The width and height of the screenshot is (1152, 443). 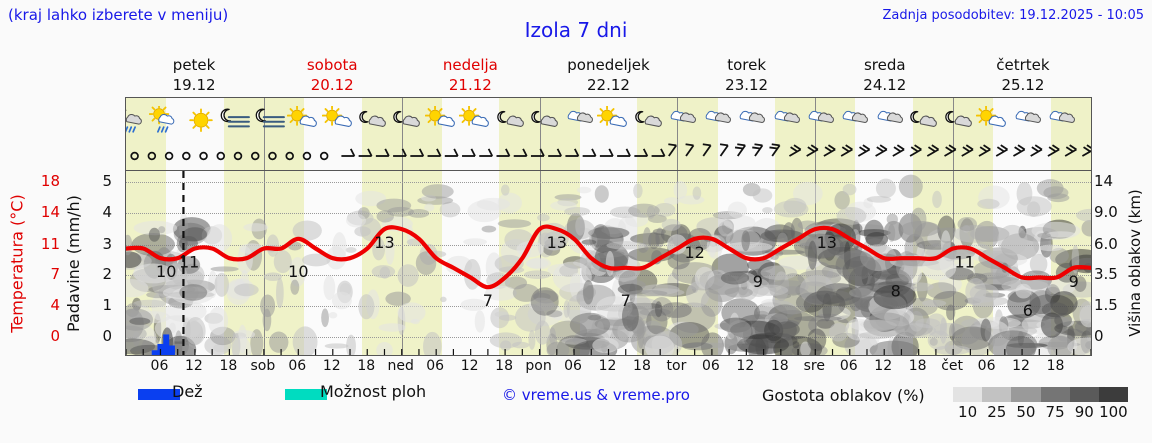 What do you see at coordinates (50, 181) in the screenshot?
I see `temperature-axis-tick: 18` at bounding box center [50, 181].